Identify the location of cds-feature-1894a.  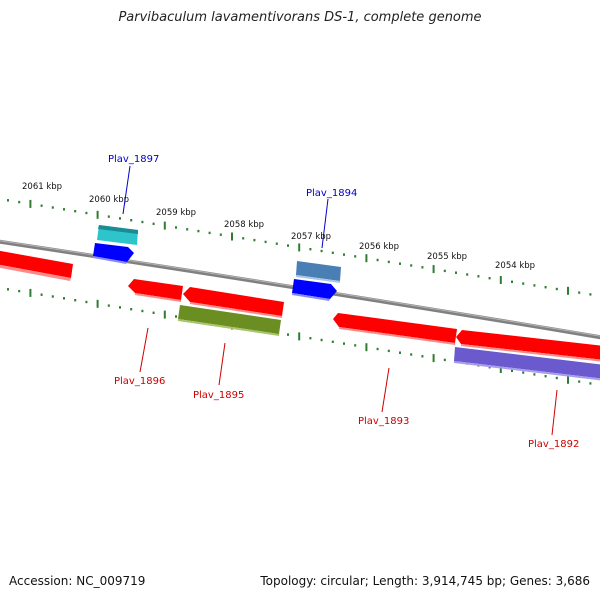
(318, 272).